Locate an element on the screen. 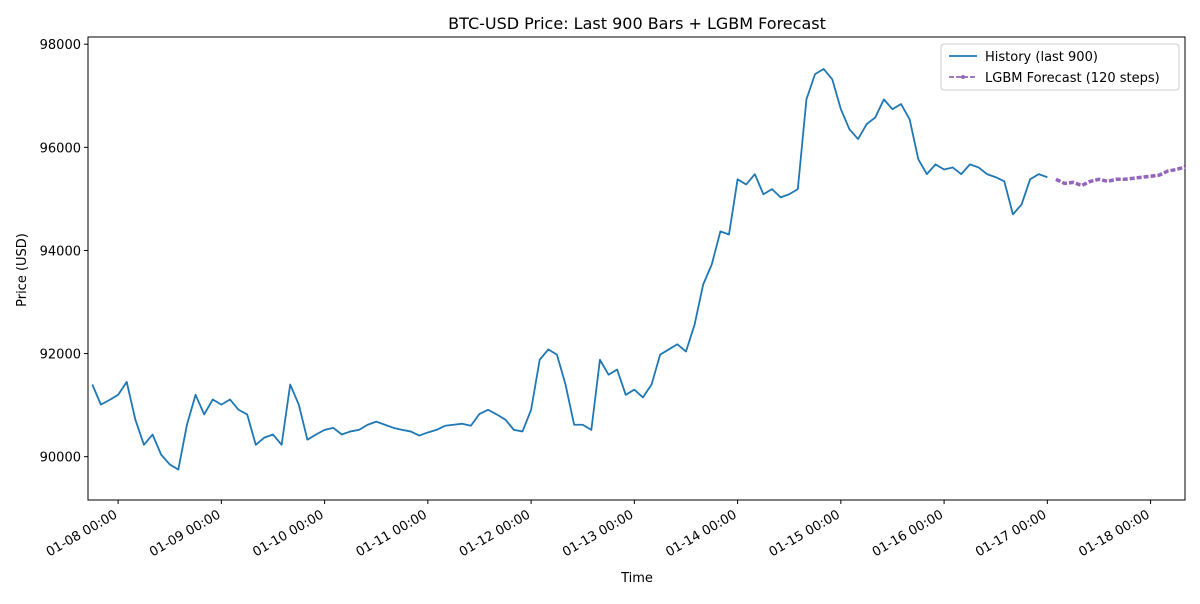  x-tick-label: 01-12 00:00 is located at coordinates (495, 533).